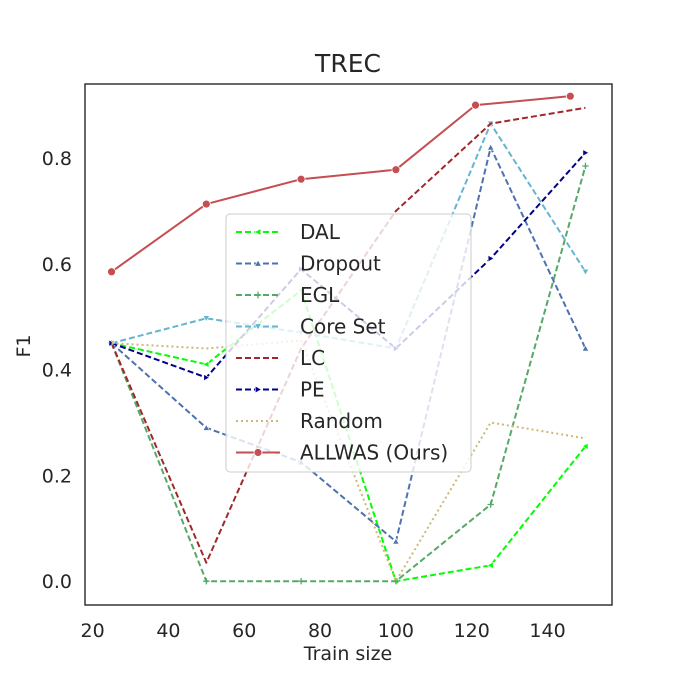 This screenshot has width=680, height=680. What do you see at coordinates (280, 390) in the screenshot?
I see `legend-entry-pe: PE` at bounding box center [280, 390].